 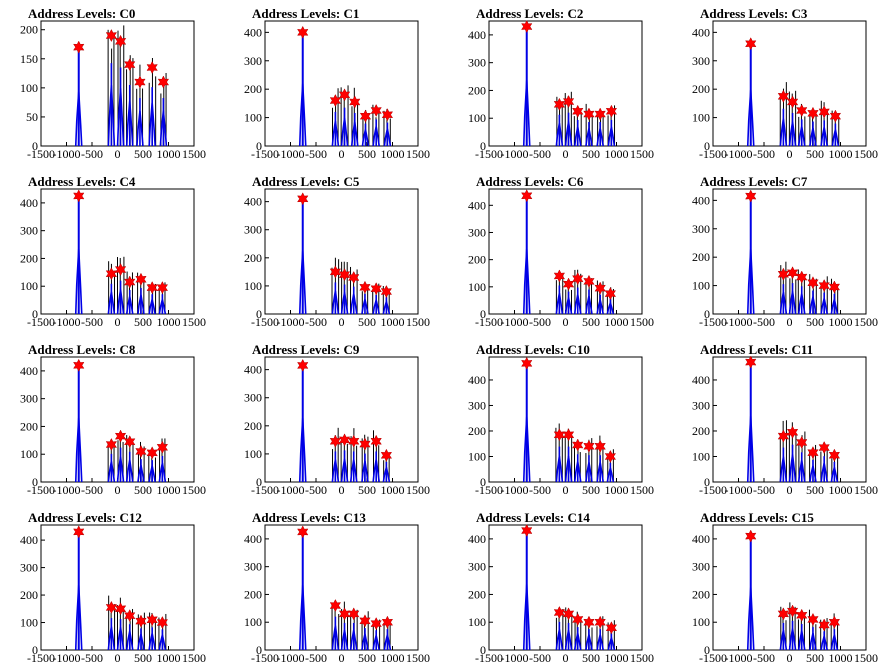 What do you see at coordinates (477, 260) in the screenshot?
I see `y-tick-label: 200` at bounding box center [477, 260].